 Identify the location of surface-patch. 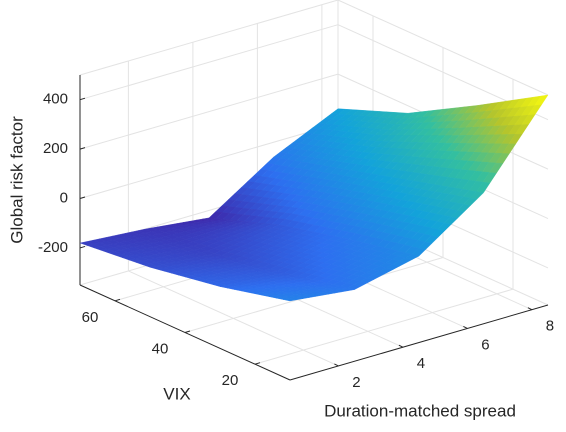
(289, 300).